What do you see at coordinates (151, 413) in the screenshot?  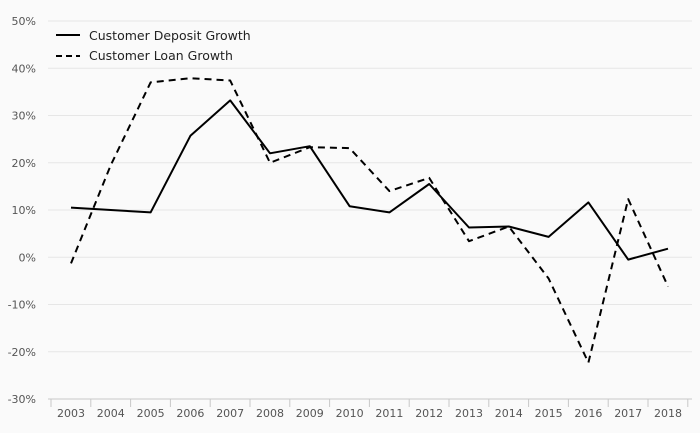 I see `x-tick-label: 2005` at bounding box center [151, 413].